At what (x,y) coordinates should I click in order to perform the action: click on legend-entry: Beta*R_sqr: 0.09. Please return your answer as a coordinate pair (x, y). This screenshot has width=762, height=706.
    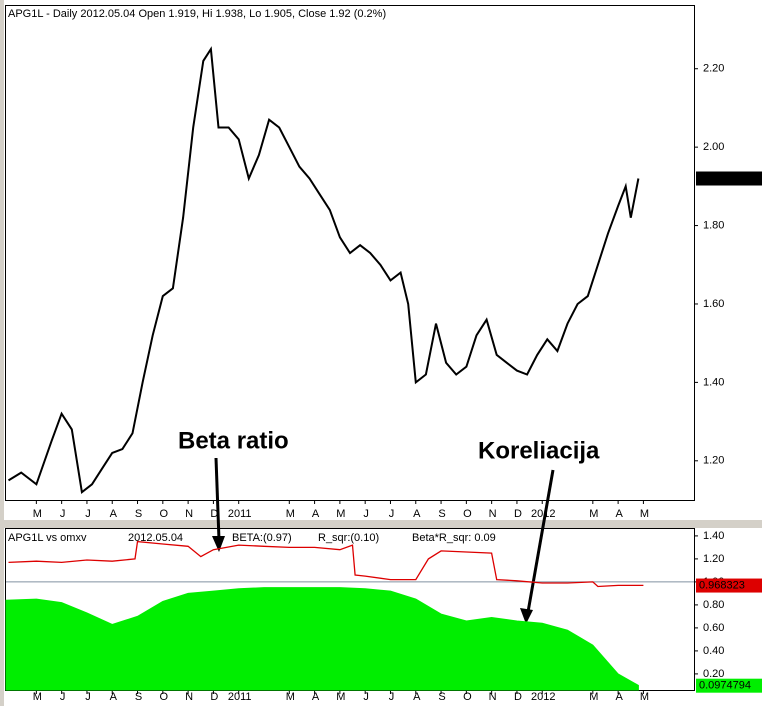
    Looking at the image, I should click on (454, 538).